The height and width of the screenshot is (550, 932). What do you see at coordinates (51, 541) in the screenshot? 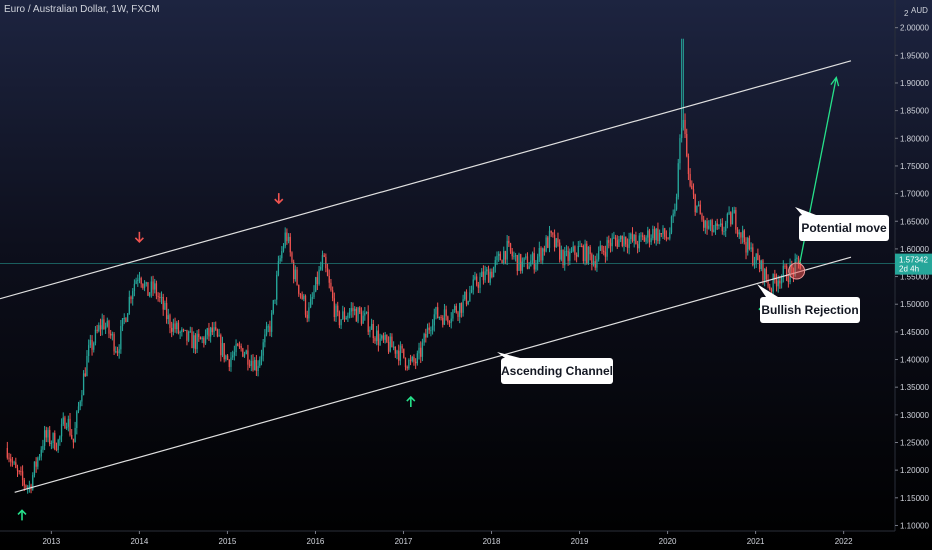
I see `x-tick-label: 2013` at bounding box center [51, 541].